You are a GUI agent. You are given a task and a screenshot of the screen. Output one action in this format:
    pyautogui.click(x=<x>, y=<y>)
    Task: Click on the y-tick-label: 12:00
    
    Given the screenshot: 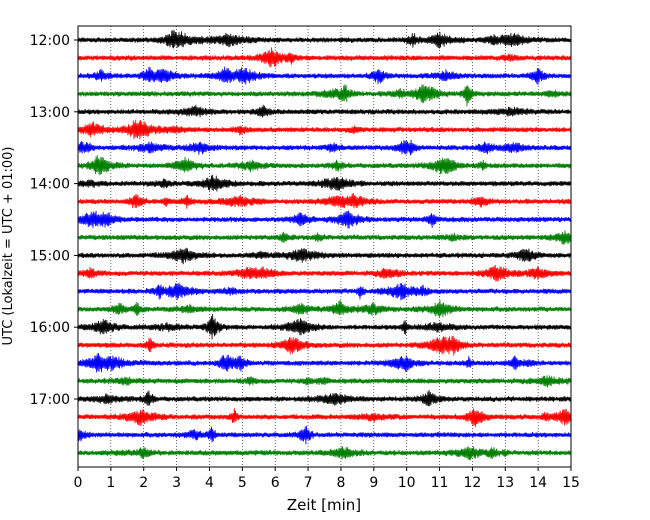 What is the action you would take?
    pyautogui.click(x=50, y=41)
    